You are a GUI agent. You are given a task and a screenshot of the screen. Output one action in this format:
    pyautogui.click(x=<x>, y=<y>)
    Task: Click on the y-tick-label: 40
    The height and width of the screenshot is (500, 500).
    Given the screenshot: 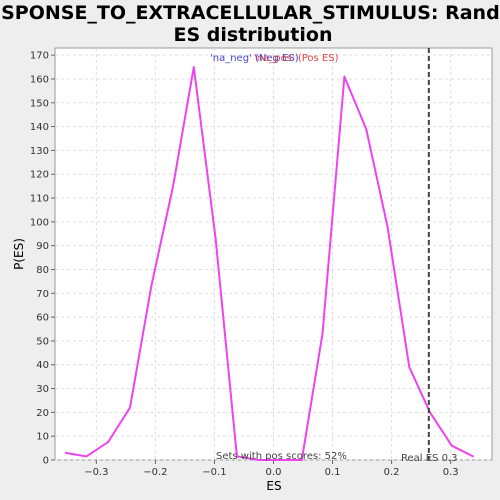 What is the action you would take?
    pyautogui.click(x=42, y=365)
    